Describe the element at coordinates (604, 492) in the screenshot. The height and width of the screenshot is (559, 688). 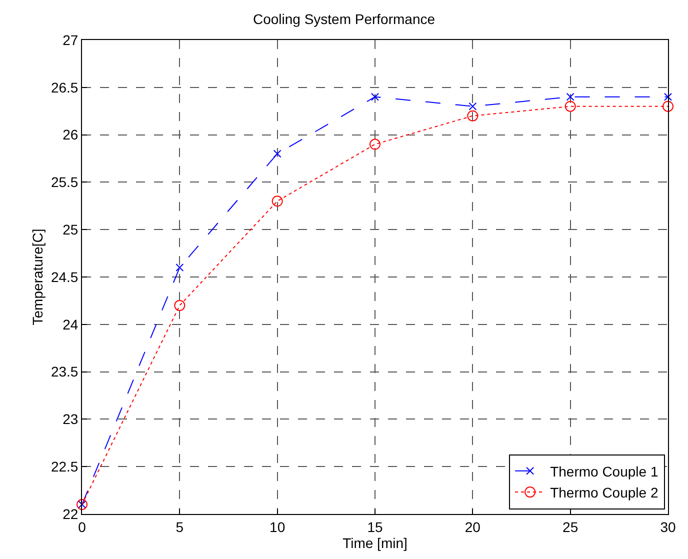
I see `legend-label: Thermo Couple 2` at that location.